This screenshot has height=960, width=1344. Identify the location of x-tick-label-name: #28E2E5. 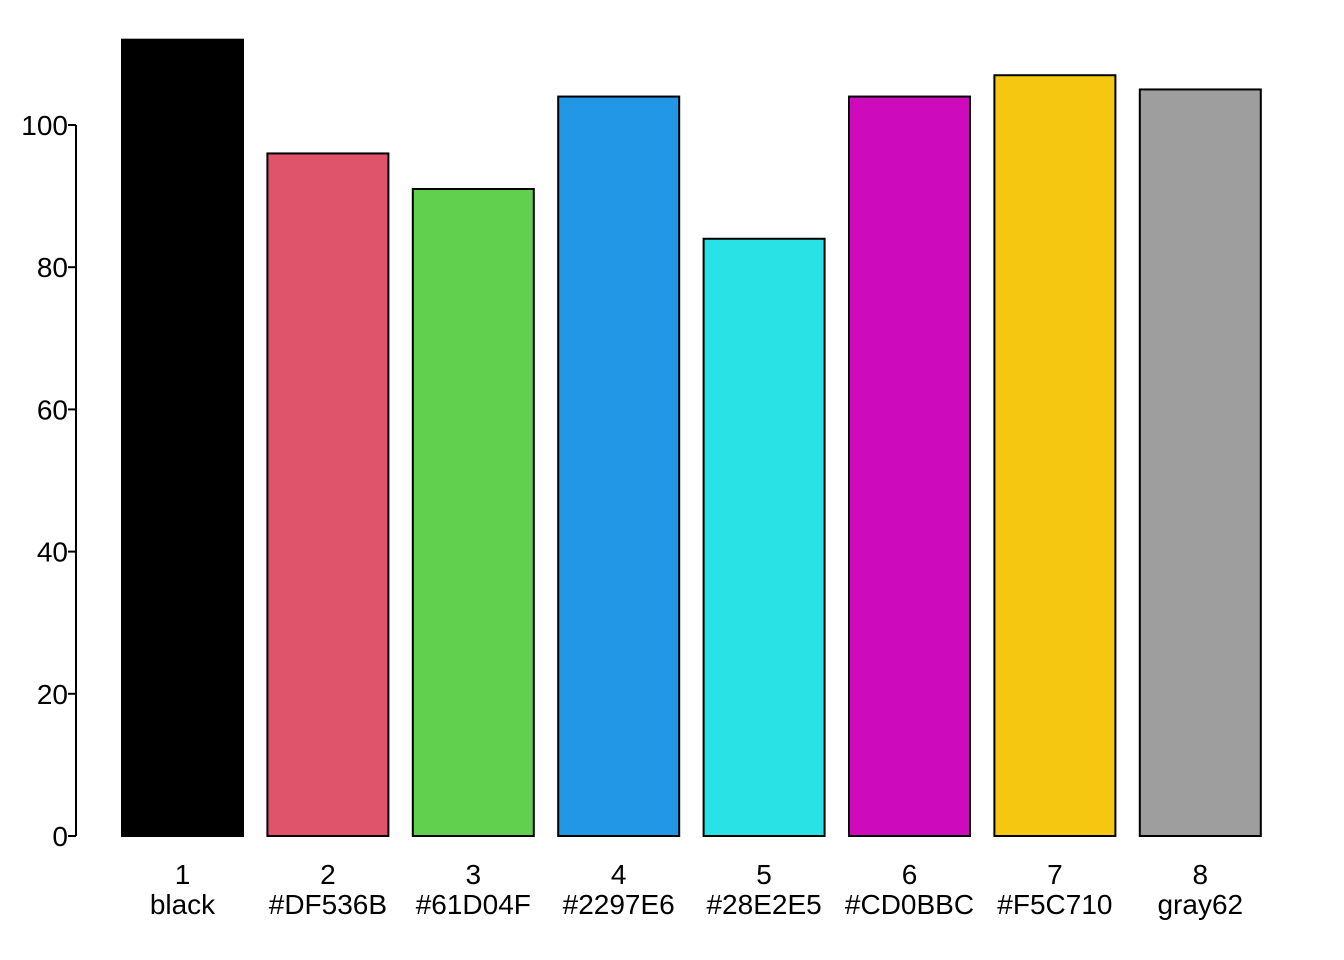
(763, 904).